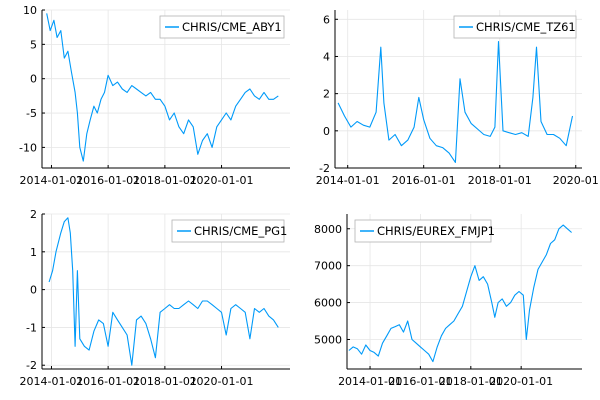 The image size is (600, 400). I want to click on y-tick-label: 5000, so click(328, 339).